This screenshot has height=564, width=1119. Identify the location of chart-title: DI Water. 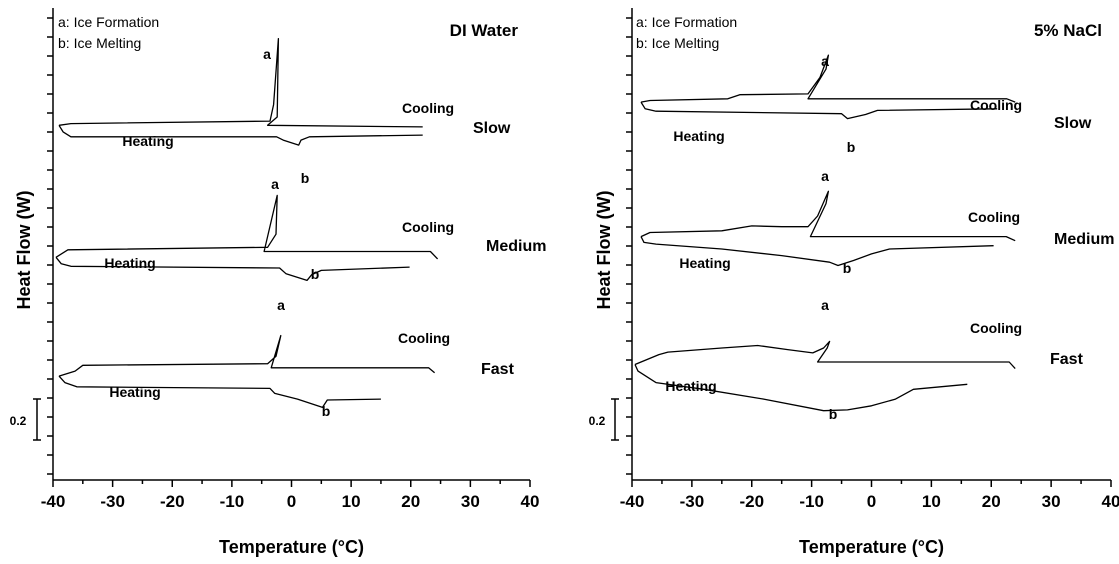
(484, 30).